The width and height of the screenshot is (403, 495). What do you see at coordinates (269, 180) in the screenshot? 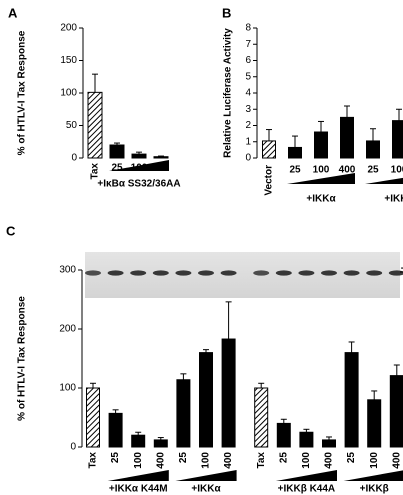
I see `x-tick-label: Vector` at bounding box center [269, 180].